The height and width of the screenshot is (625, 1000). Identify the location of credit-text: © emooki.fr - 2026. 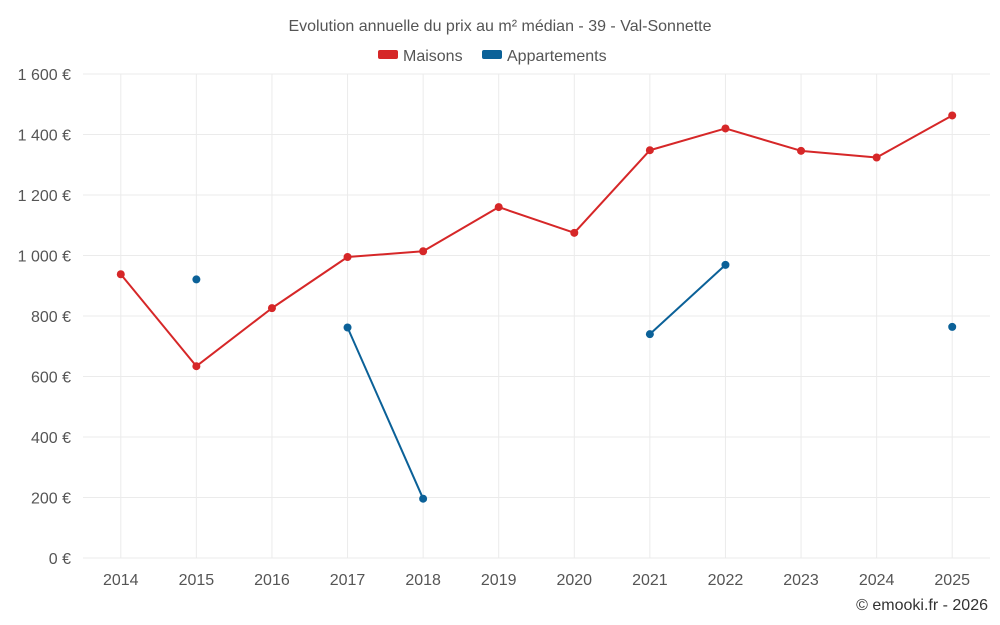
(922, 605).